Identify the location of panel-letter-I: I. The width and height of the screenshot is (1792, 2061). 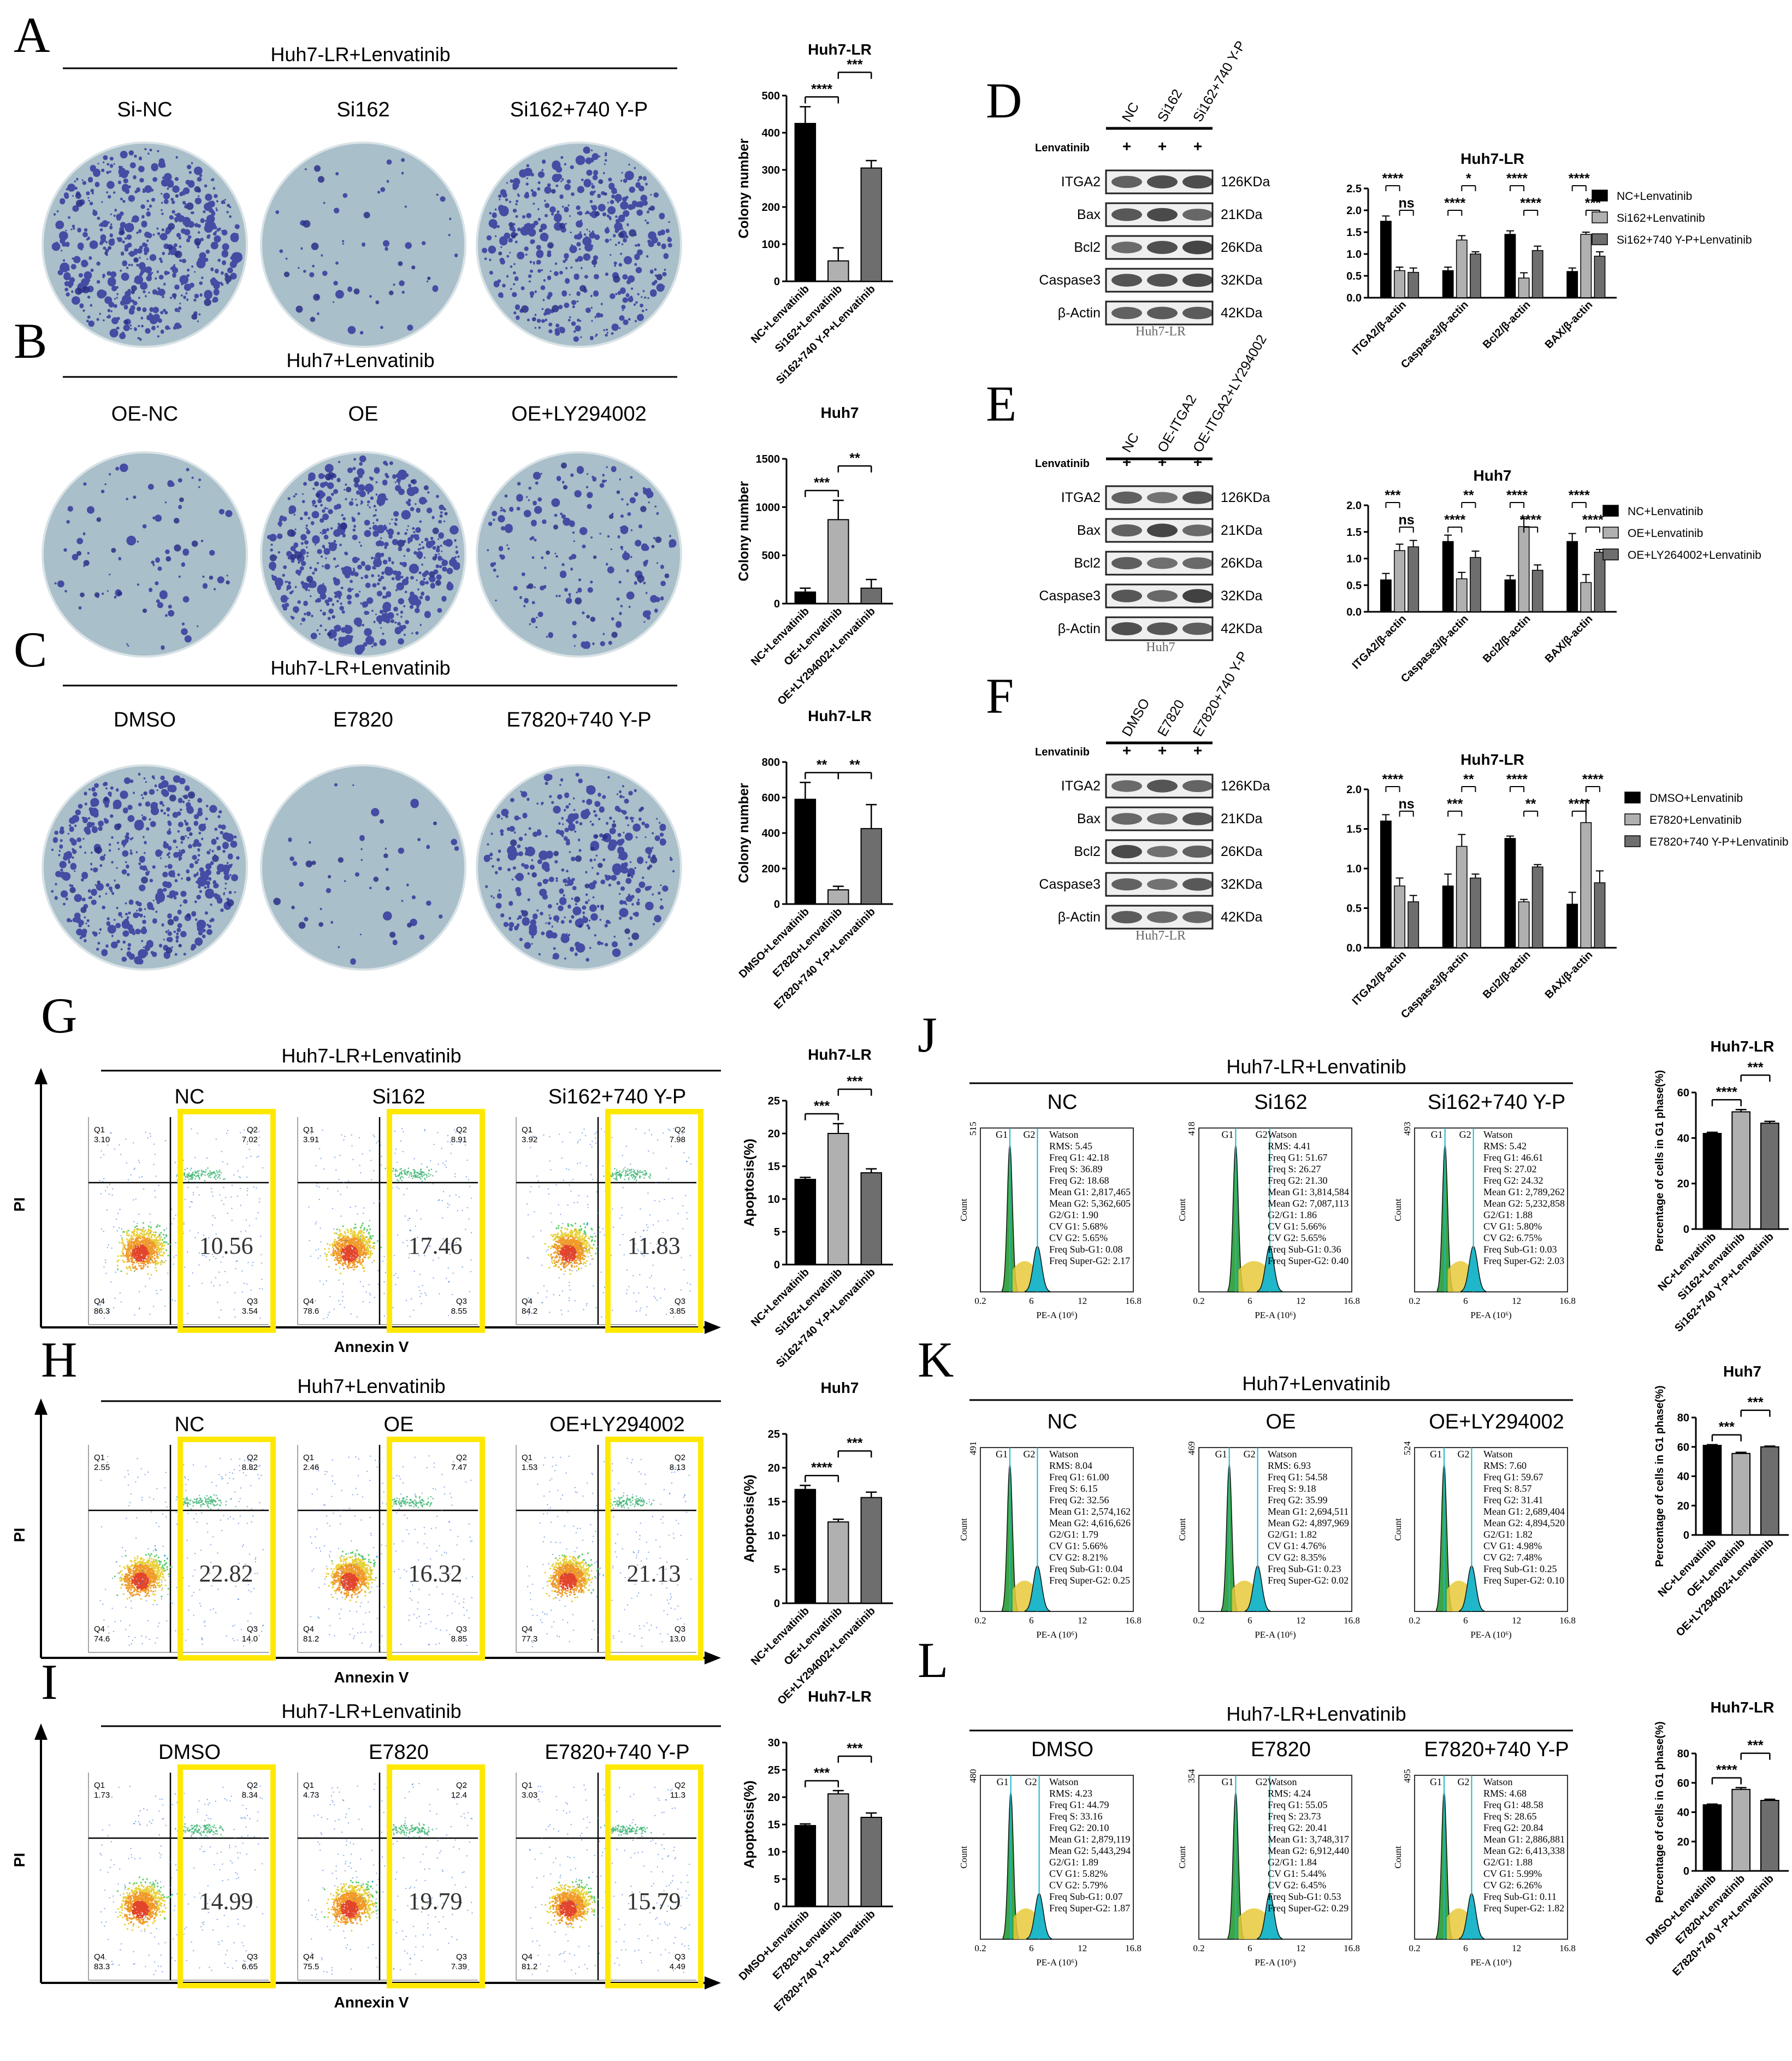
(50, 1682).